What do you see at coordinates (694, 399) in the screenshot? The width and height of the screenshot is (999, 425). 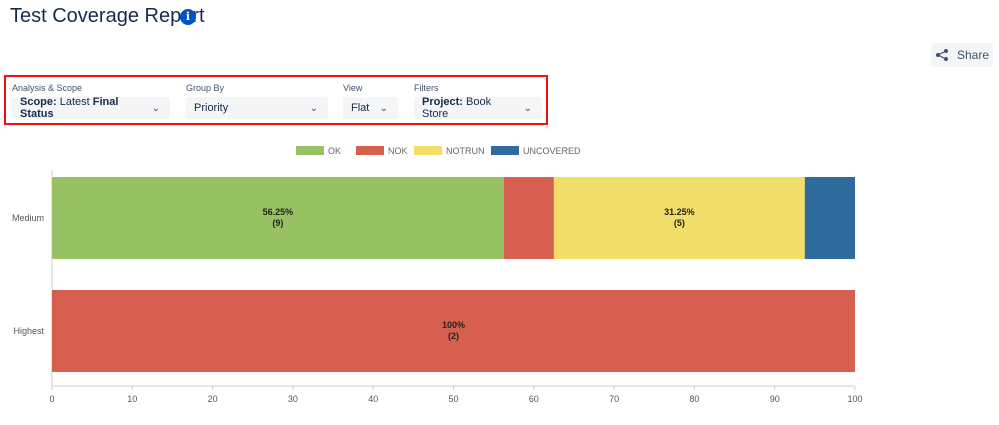 I see `x-tick-label: 80` at bounding box center [694, 399].